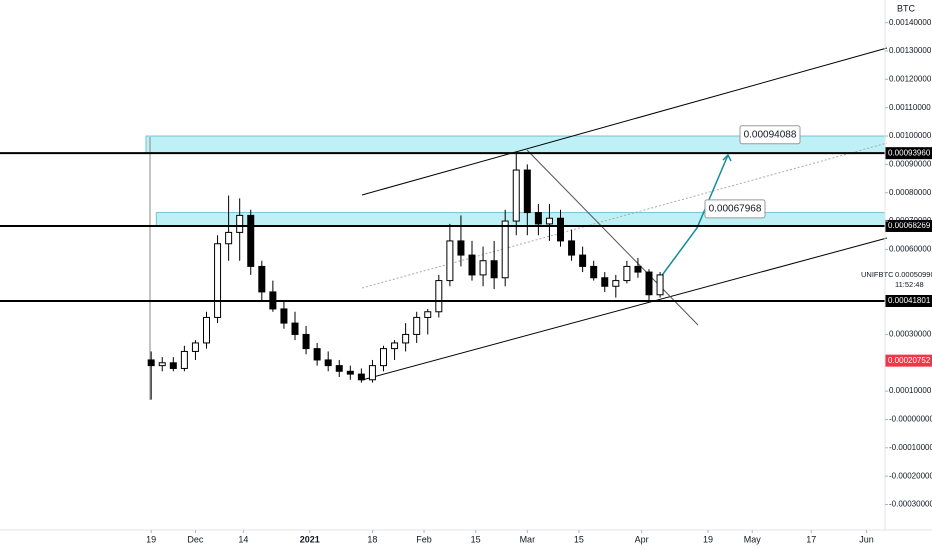  I want to click on y-tick-label: 0.00100000, so click(910, 135).